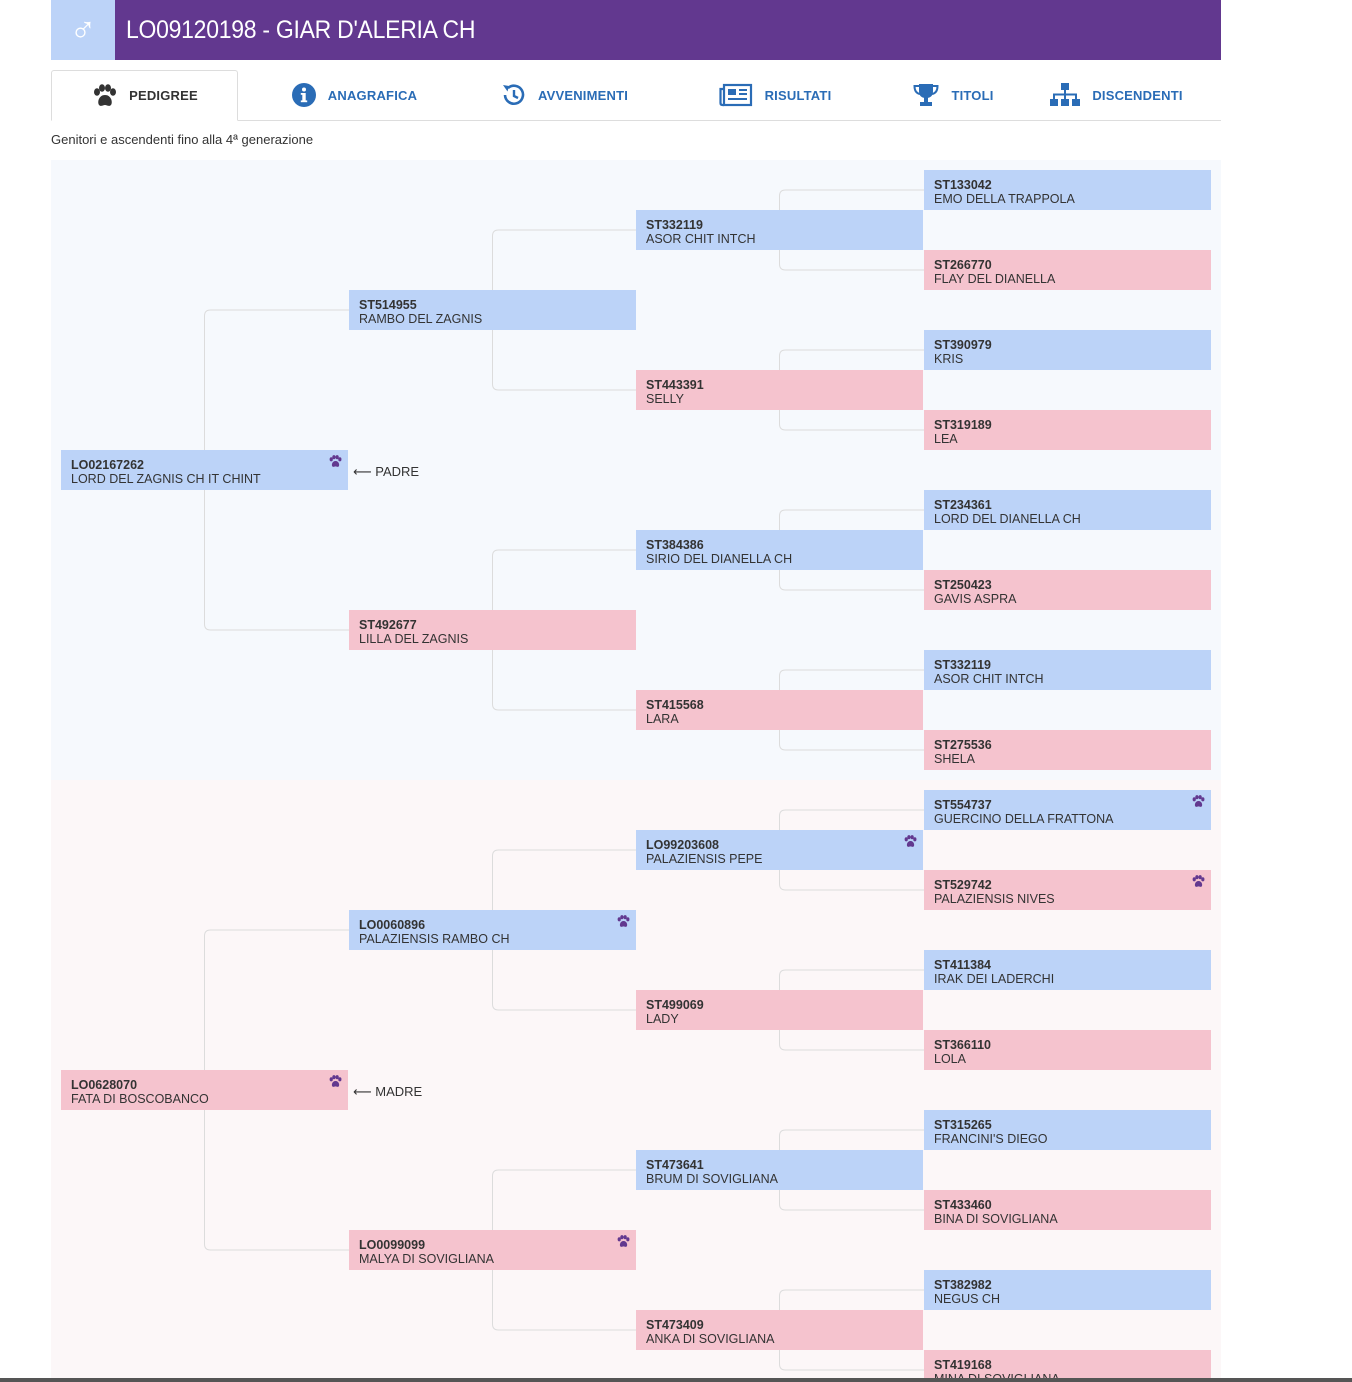 The height and width of the screenshot is (1382, 1352). What do you see at coordinates (926, 95) in the screenshot?
I see `trophy-icon` at bounding box center [926, 95].